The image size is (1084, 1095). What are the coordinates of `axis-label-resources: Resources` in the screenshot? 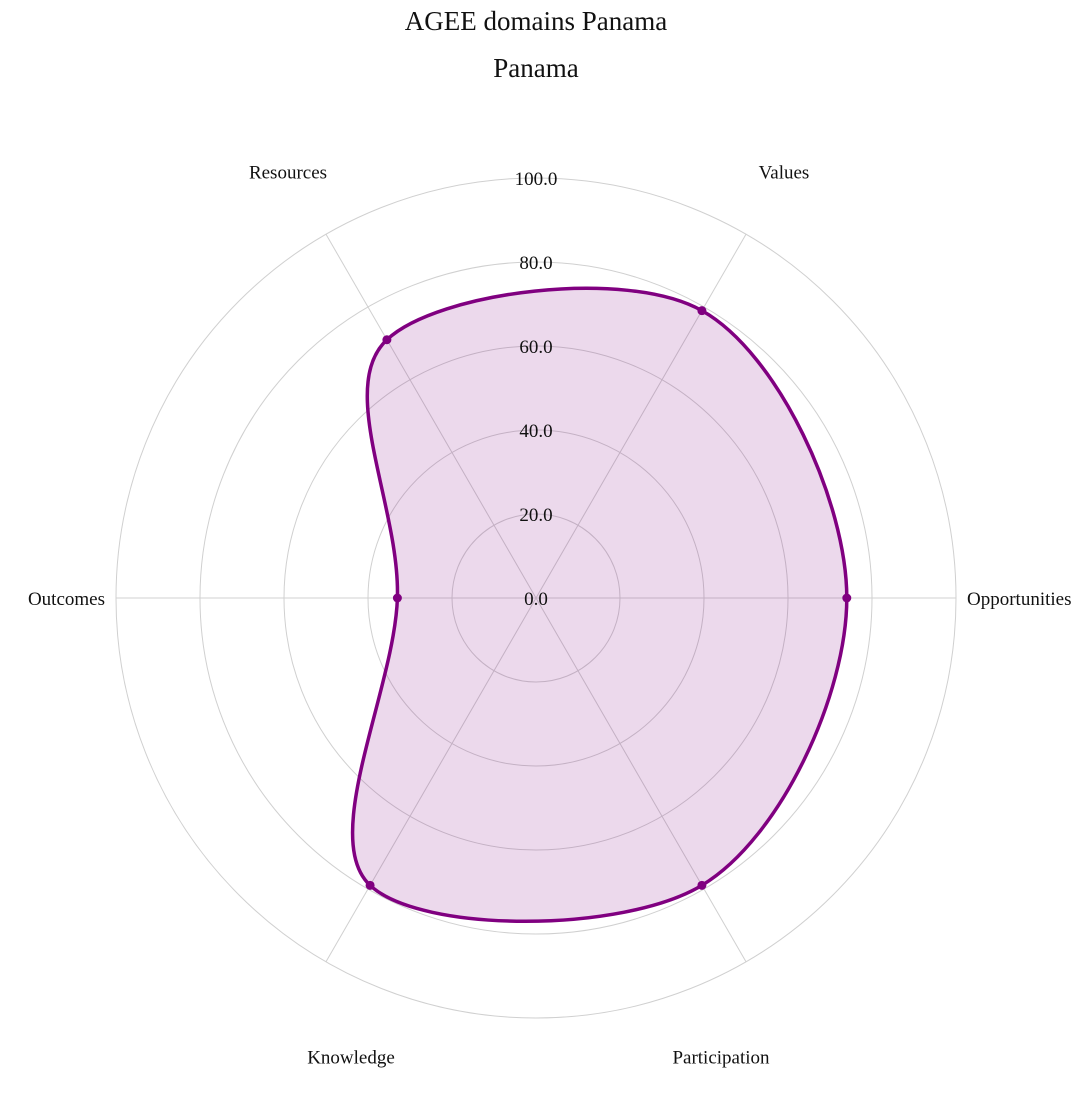 It's located at (288, 172).